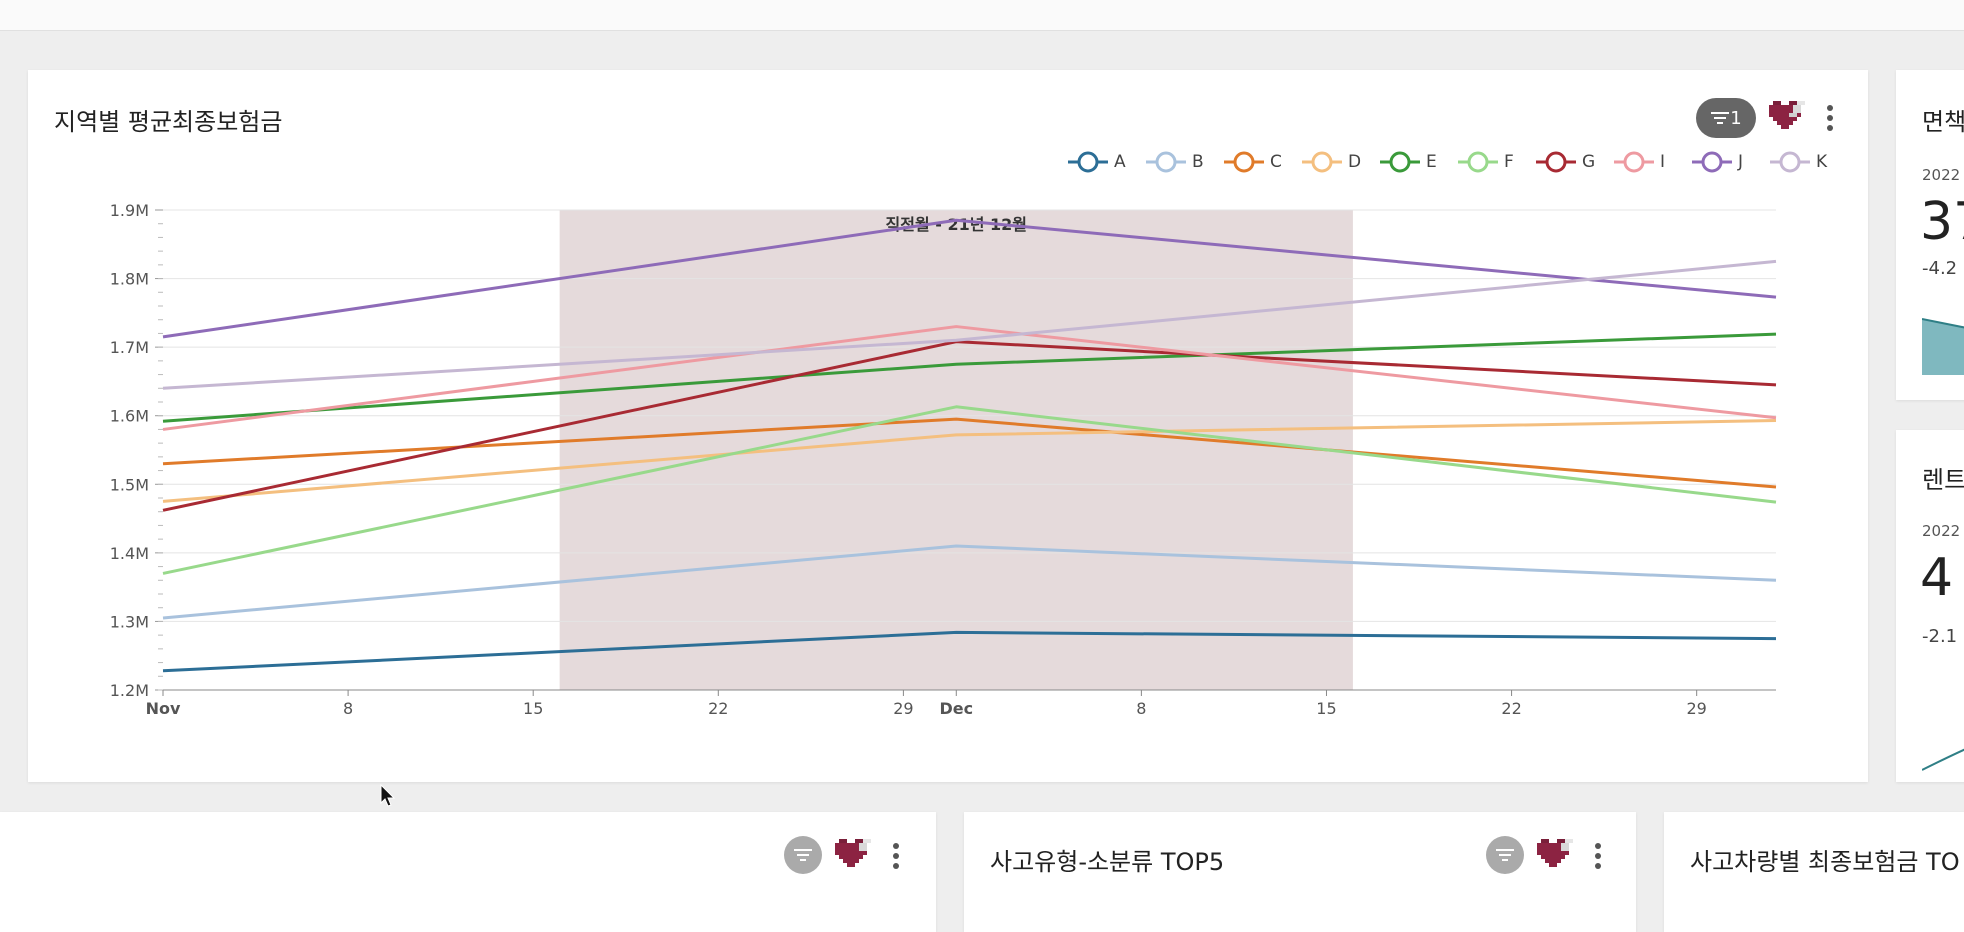  I want to click on y-tick-label: 1.7M, so click(129, 347).